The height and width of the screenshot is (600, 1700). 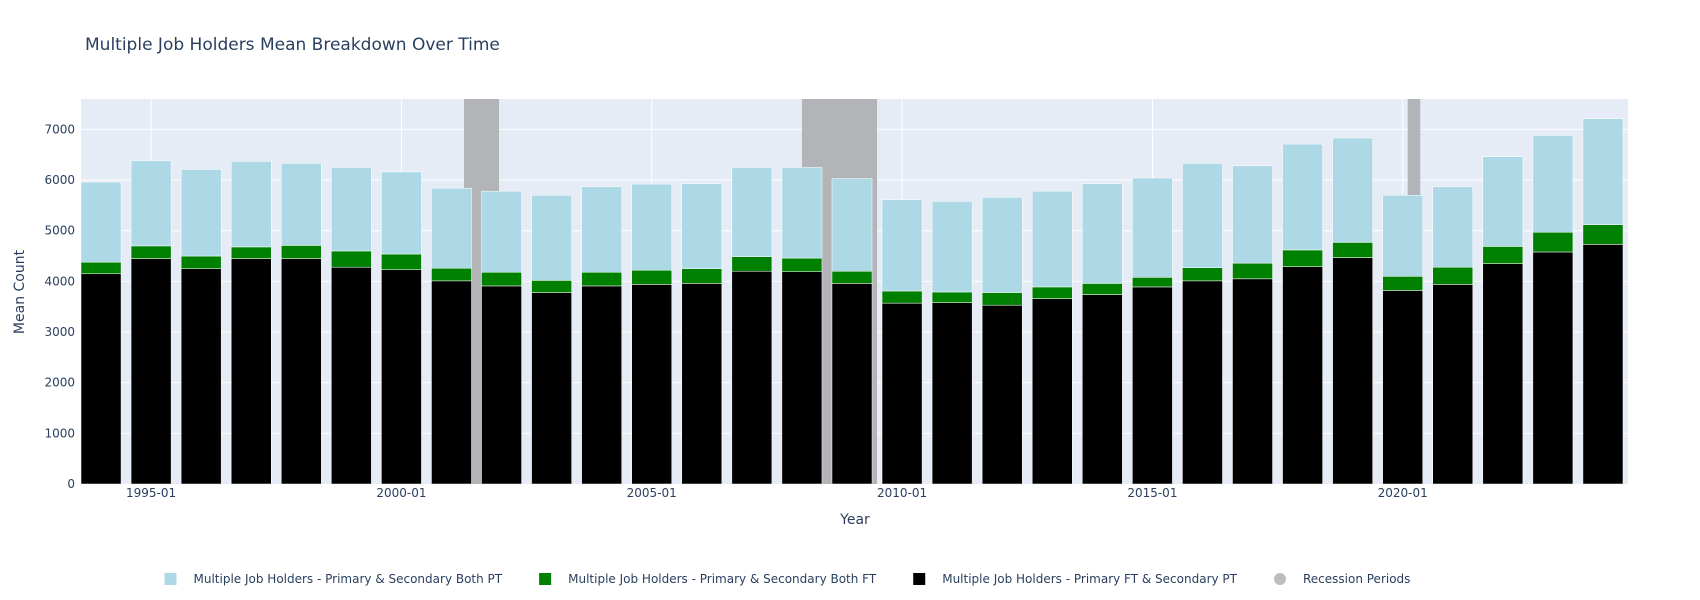 What do you see at coordinates (854, 520) in the screenshot?
I see `x-axis-title: Year` at bounding box center [854, 520].